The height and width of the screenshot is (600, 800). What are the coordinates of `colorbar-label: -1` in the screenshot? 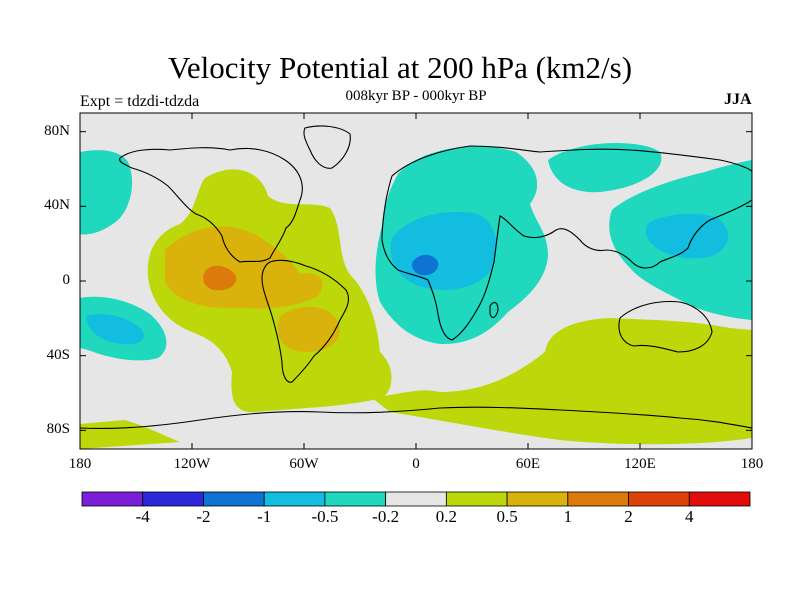 It's located at (264, 516).